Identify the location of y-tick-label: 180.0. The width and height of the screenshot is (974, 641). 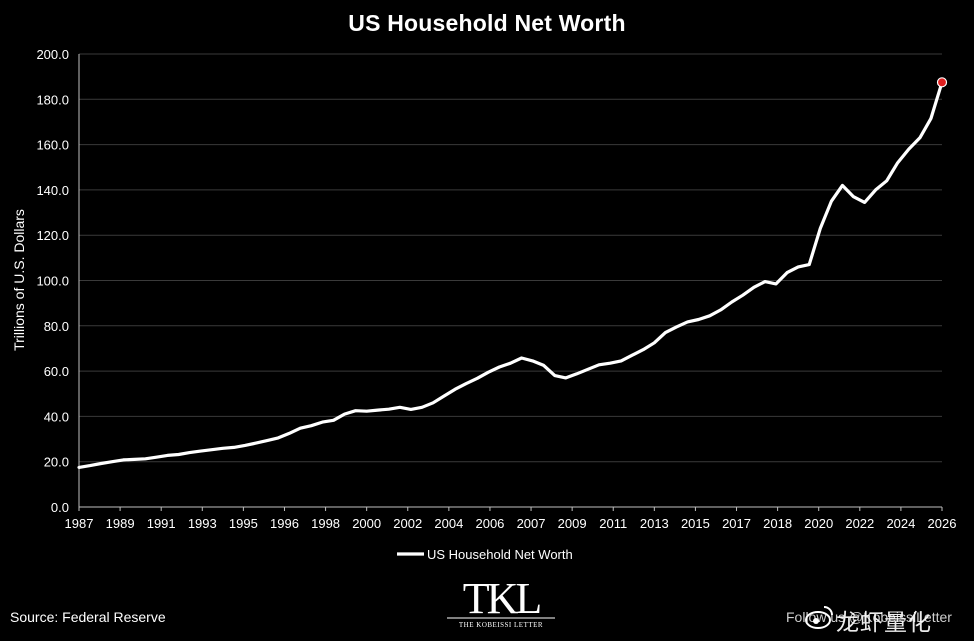
(52, 99).